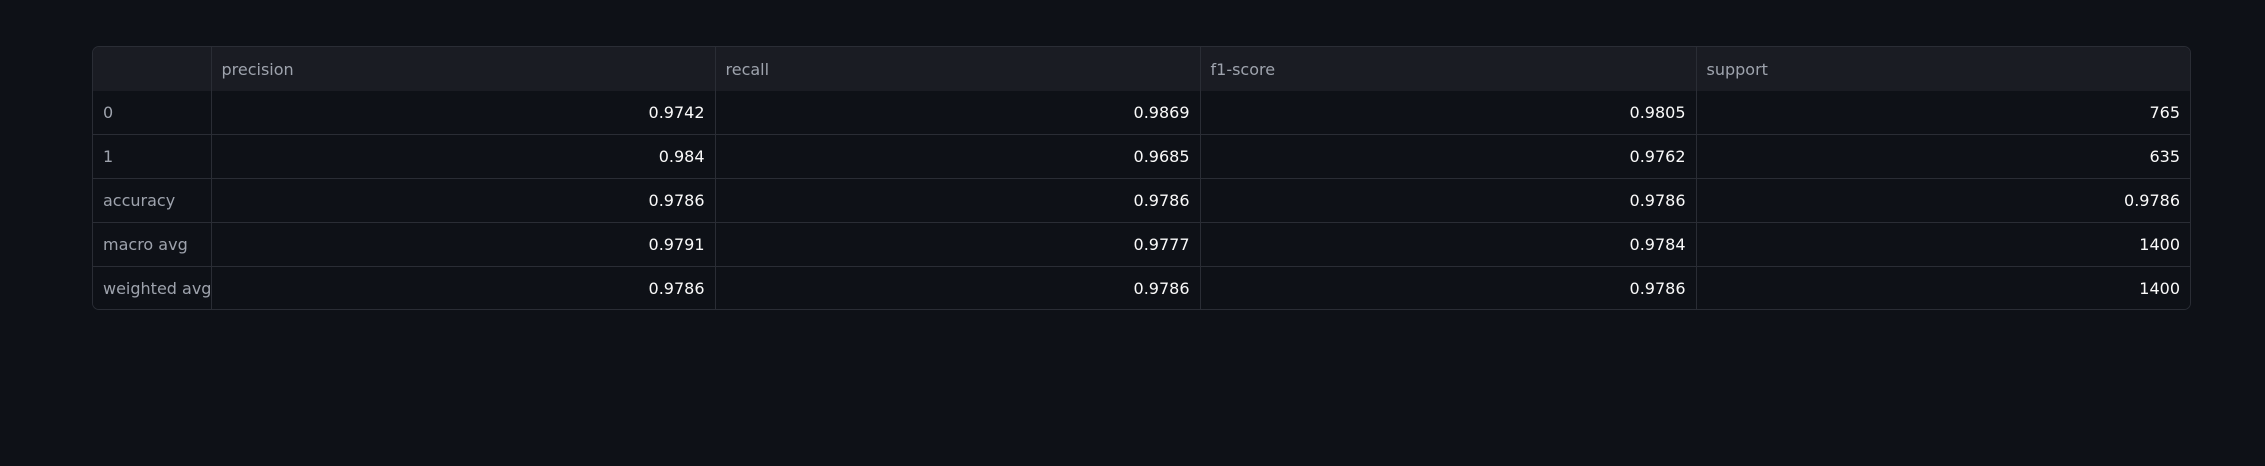  I want to click on table-cell: 0.9805, so click(1448, 113).